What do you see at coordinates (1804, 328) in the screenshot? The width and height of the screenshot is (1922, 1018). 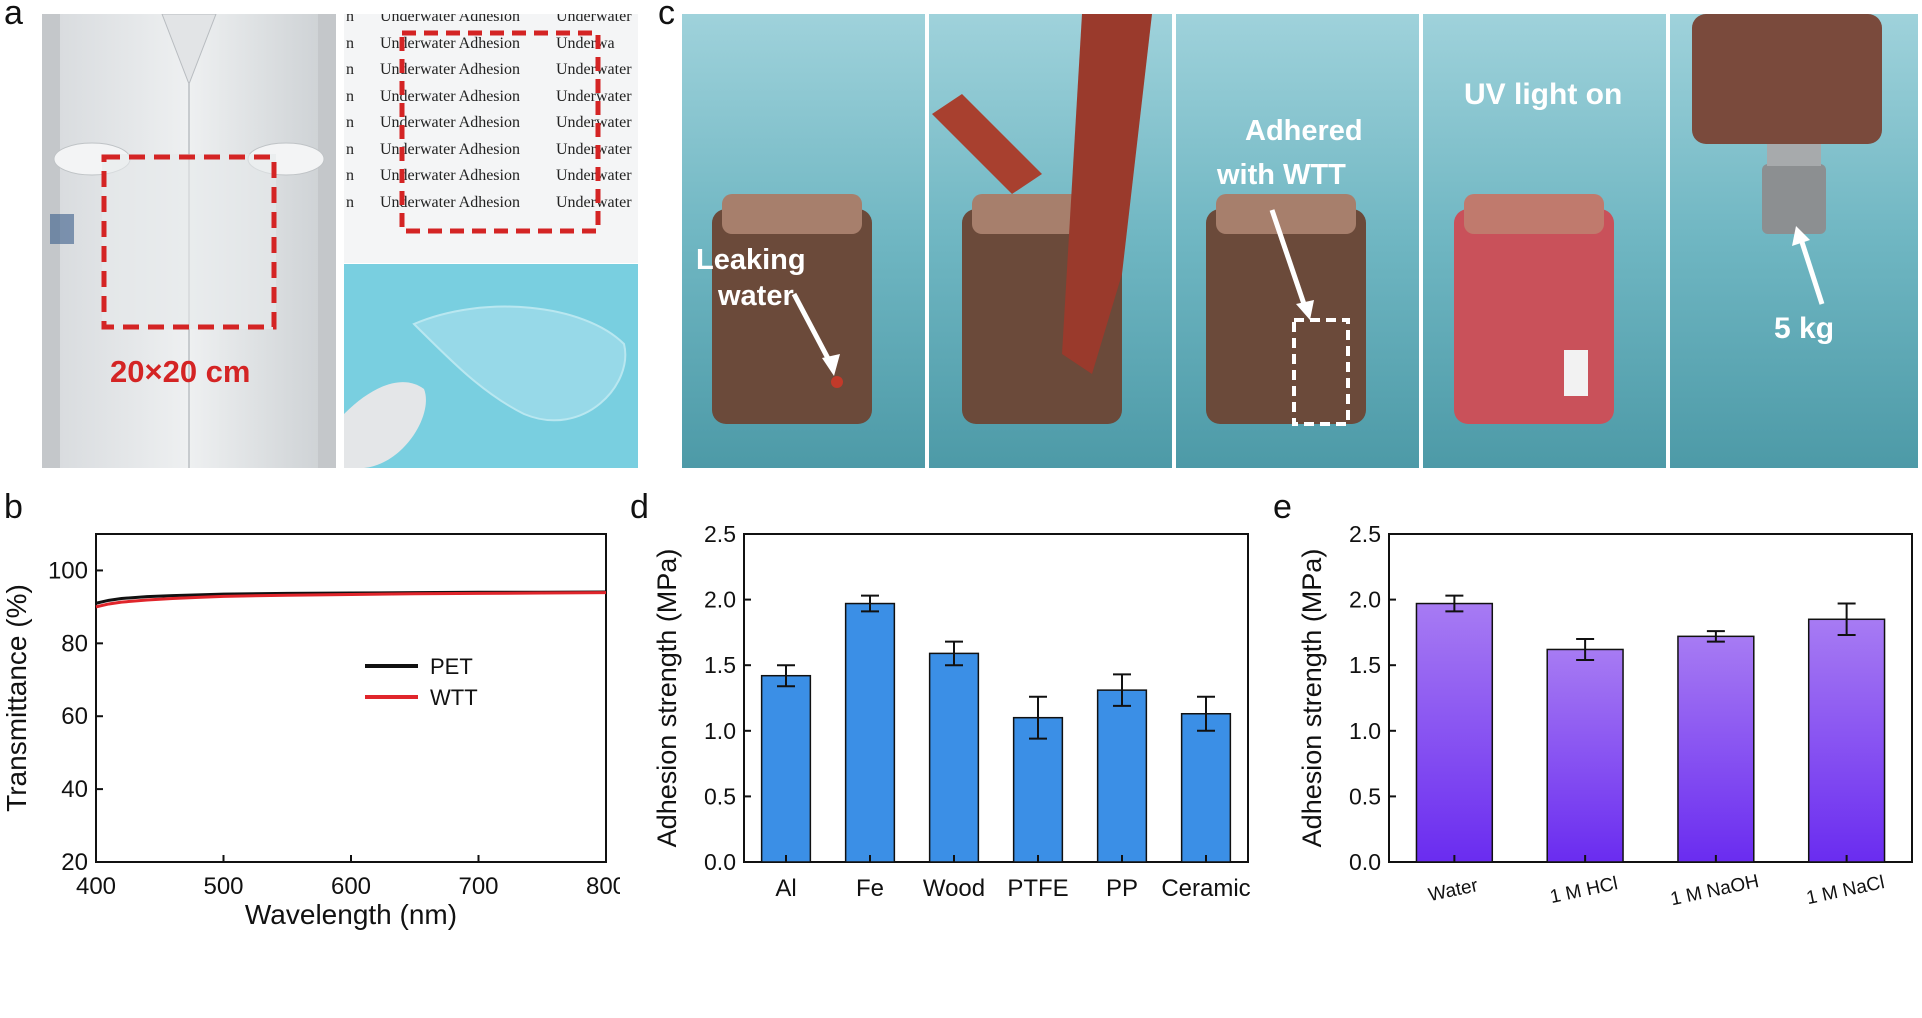 I see `weight-label: 5 kg` at bounding box center [1804, 328].